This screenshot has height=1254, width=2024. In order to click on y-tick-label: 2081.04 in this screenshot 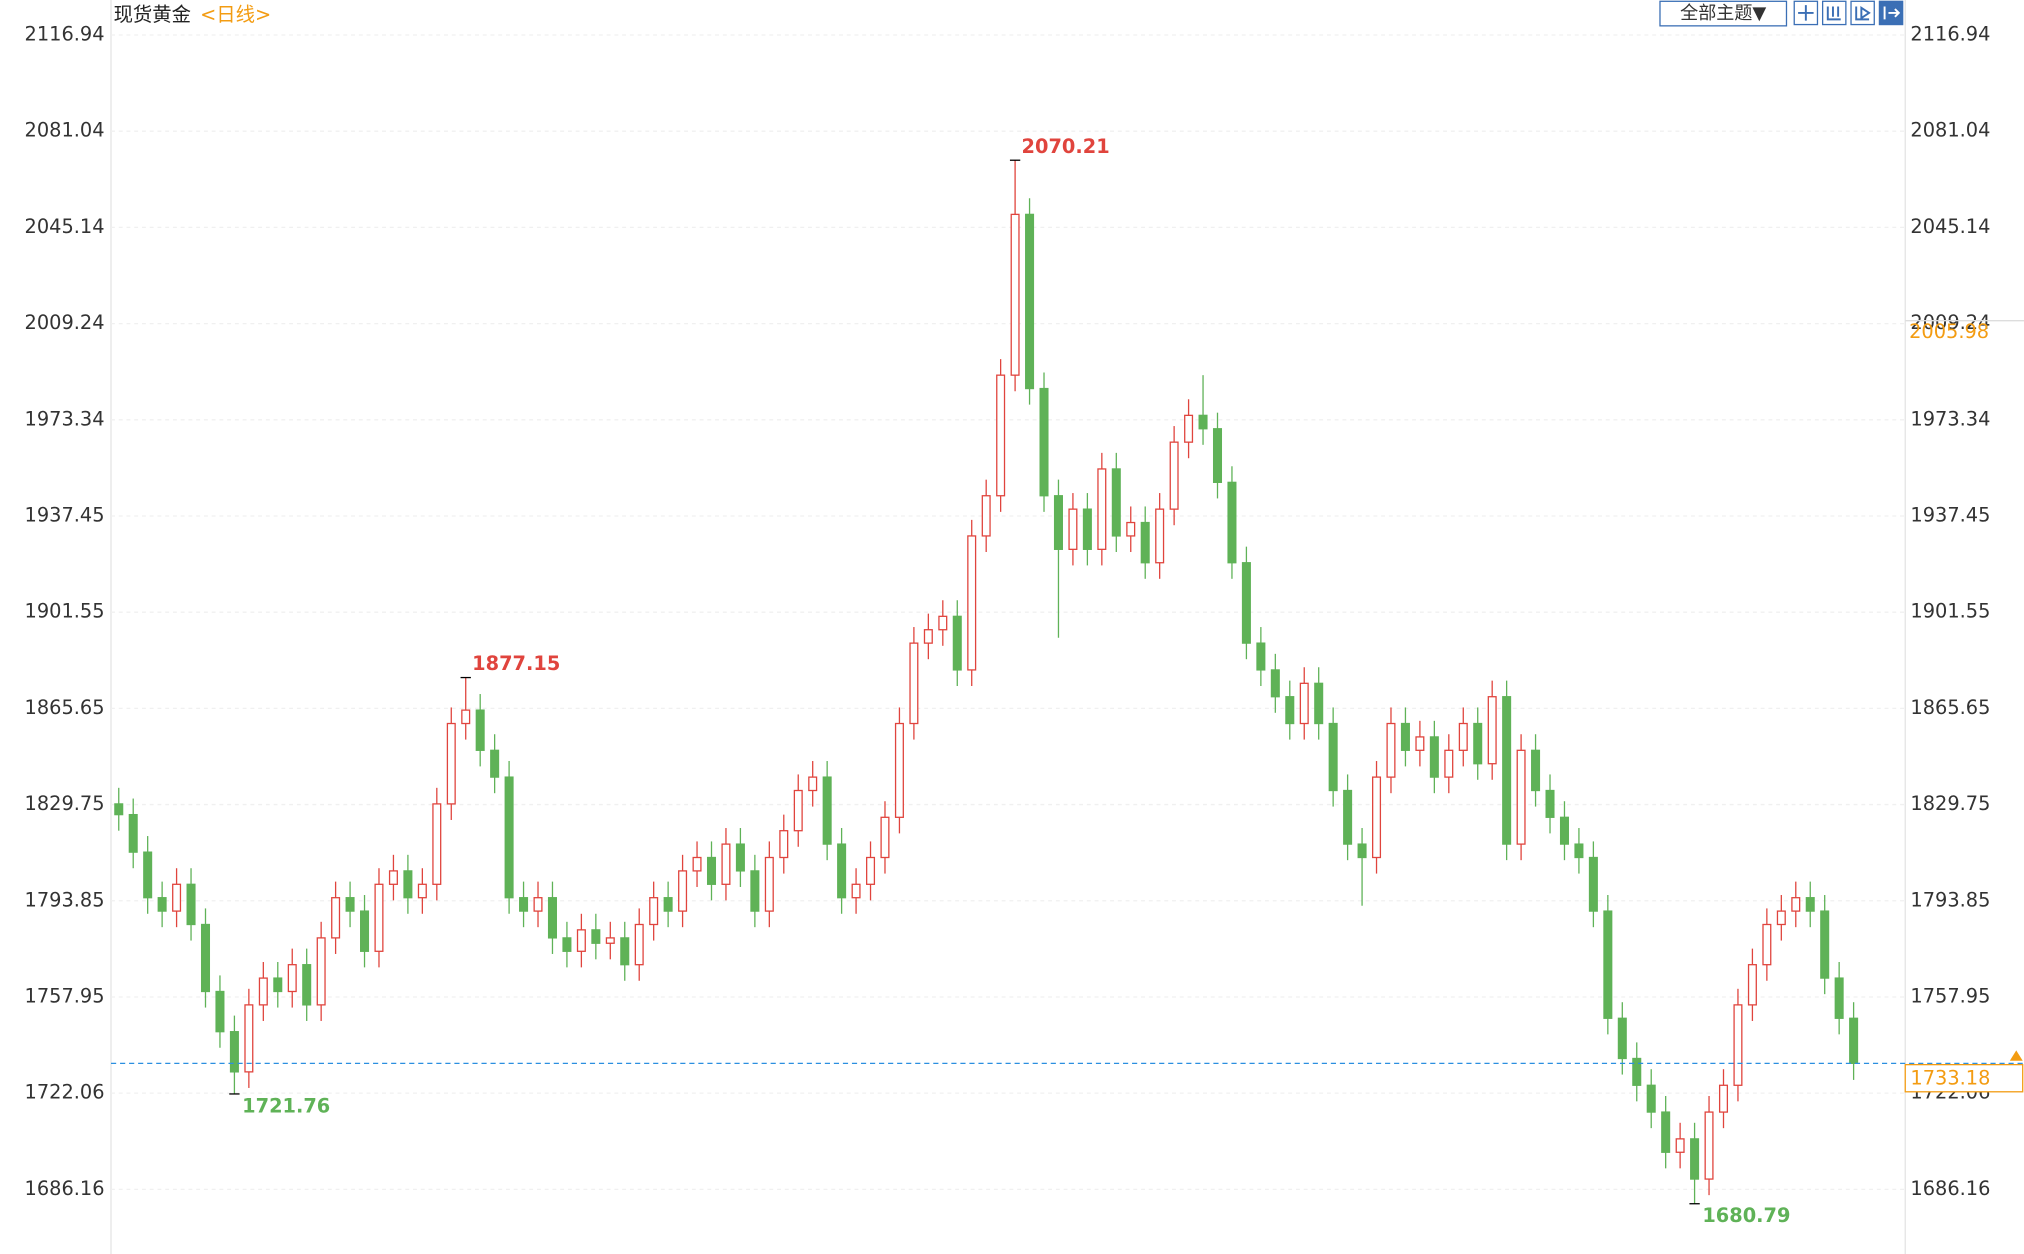, I will do `click(65, 130)`.